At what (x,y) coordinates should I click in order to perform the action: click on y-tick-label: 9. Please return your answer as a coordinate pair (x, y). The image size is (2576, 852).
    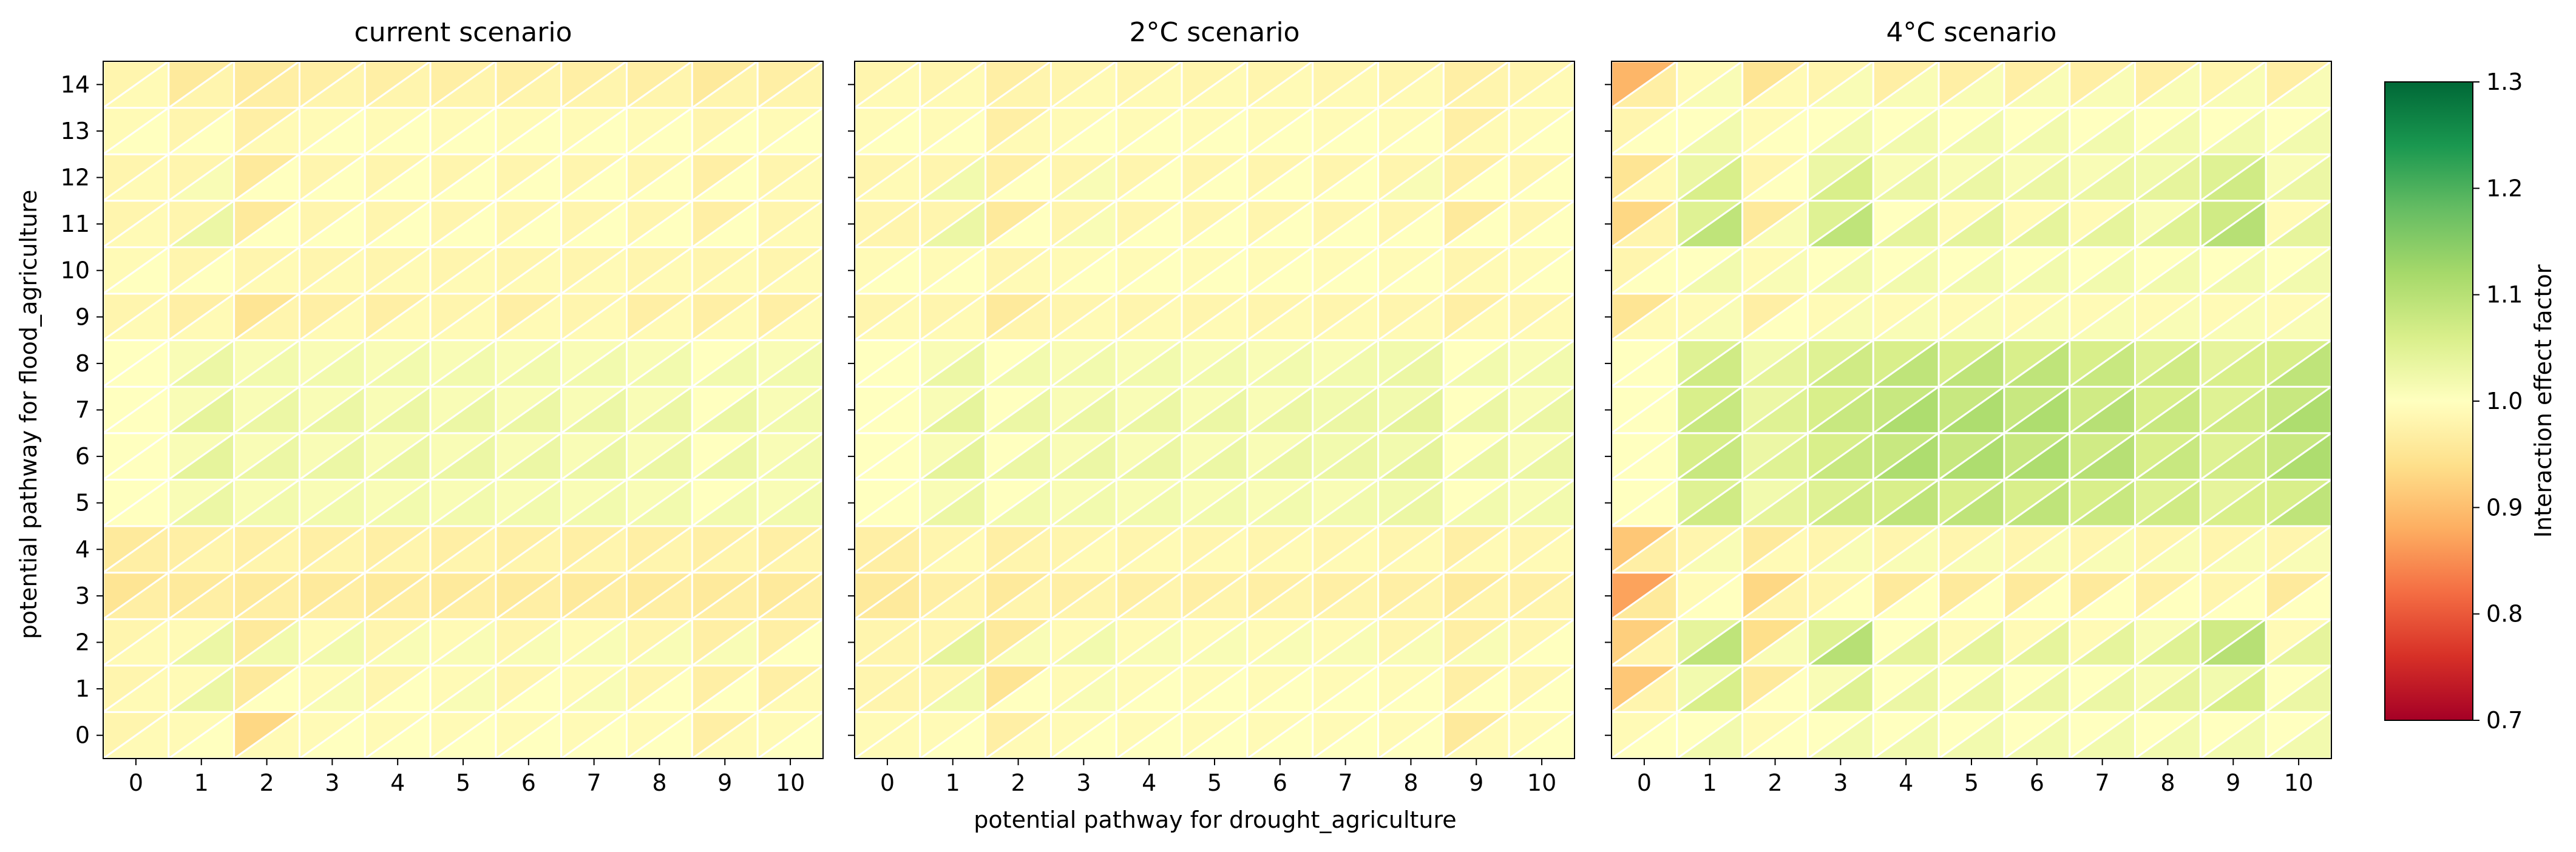
    Looking at the image, I should click on (83, 316).